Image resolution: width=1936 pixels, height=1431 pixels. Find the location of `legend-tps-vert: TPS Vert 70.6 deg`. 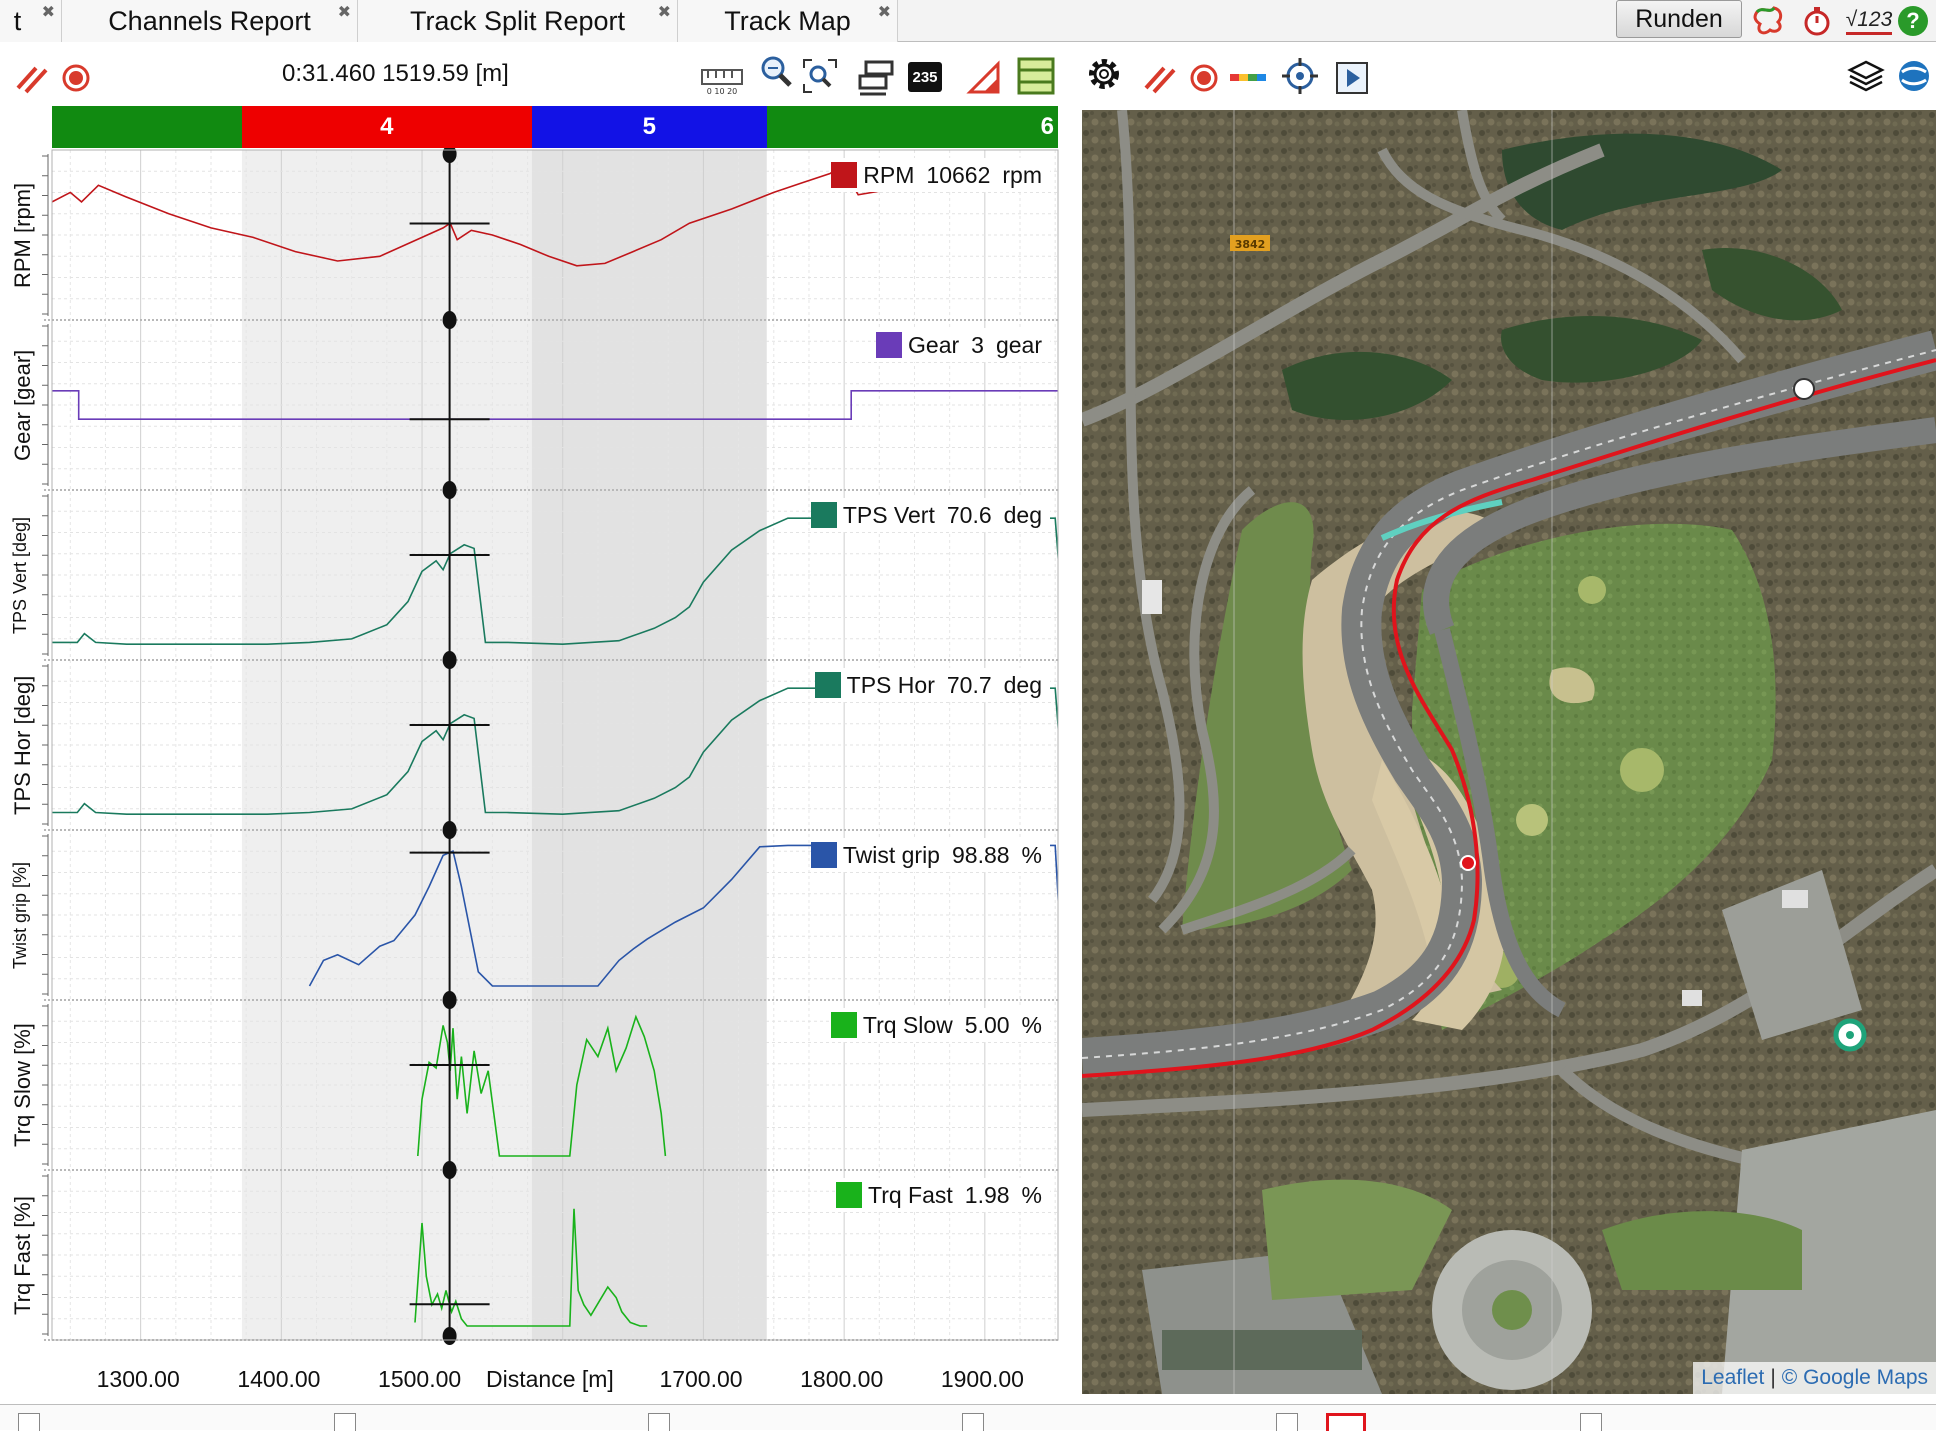

legend-tps-vert: TPS Vert 70.6 deg is located at coordinates (930, 515).